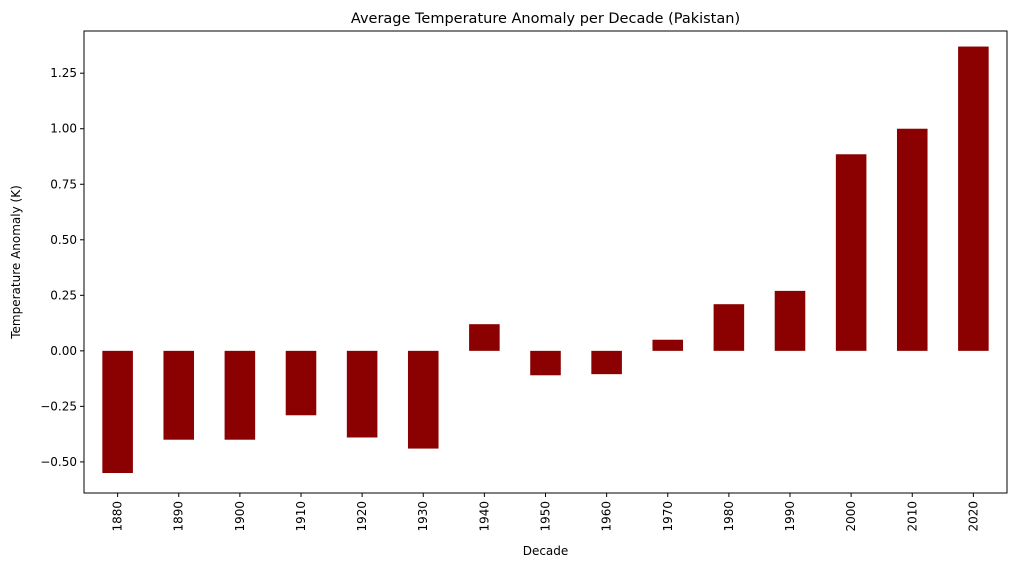  I want to click on x-axis-title: Decade, so click(546, 551).